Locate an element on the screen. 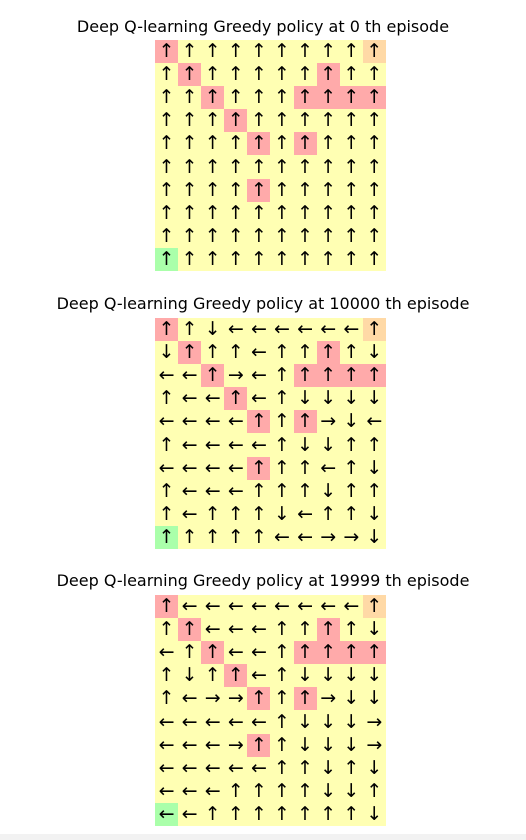 The width and height of the screenshot is (526, 840). grid-cell-normal-r9-c5: ↑ is located at coordinates (282, 814).